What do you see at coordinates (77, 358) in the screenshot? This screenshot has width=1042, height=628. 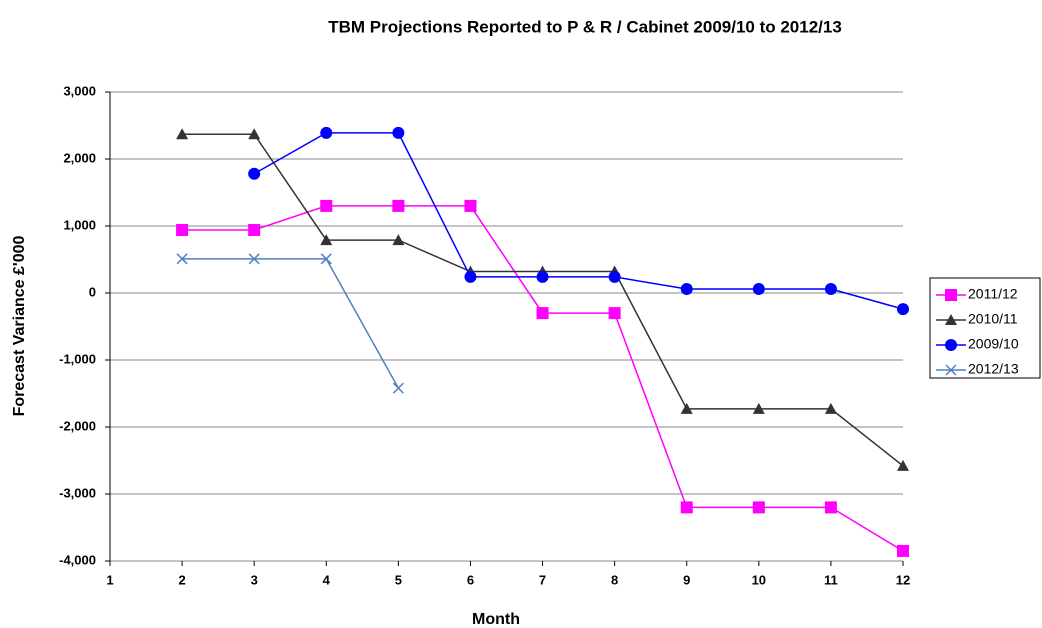 I see `y-tick-label: -1,000` at bounding box center [77, 358].